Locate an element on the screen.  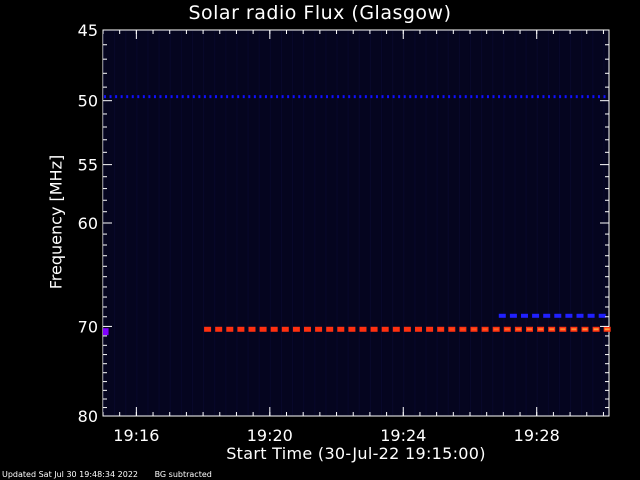
updated-timestamp: Updated Sat Jul 30 19:48:34 2022 is located at coordinates (70, 474).